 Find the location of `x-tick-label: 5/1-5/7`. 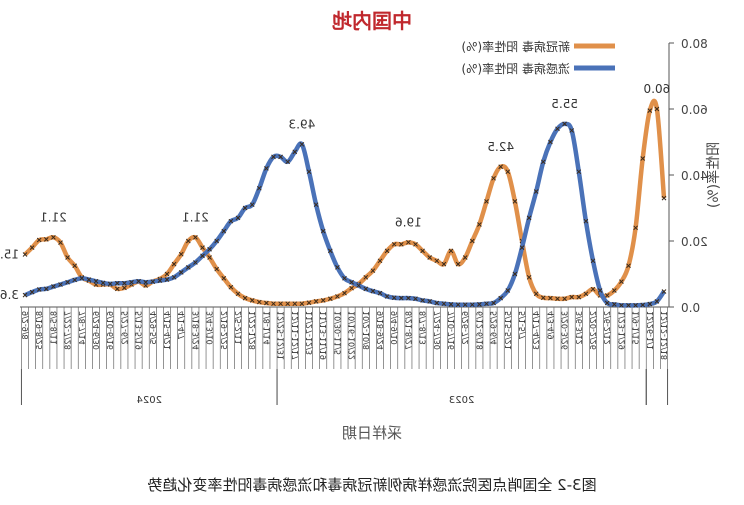

x-tick-label: 5/1-5/7 is located at coordinates (522, 325).